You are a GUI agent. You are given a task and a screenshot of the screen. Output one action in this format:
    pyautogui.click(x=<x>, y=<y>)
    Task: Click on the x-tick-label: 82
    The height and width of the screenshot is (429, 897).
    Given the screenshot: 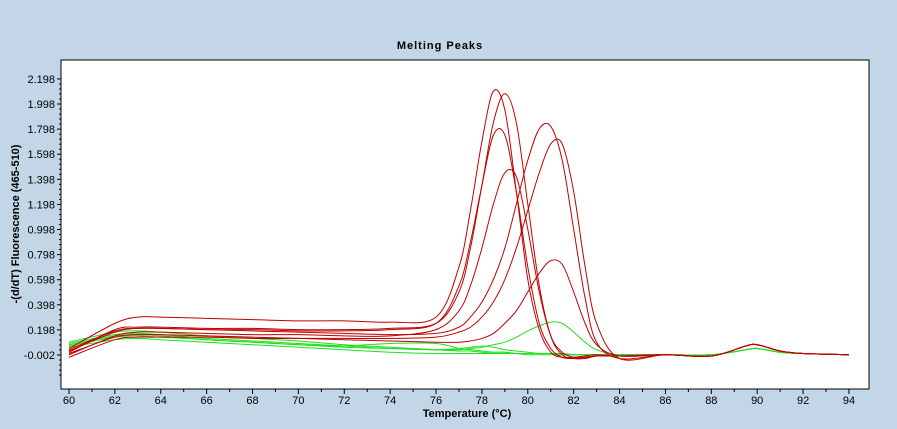 What is the action you would take?
    pyautogui.click(x=574, y=401)
    